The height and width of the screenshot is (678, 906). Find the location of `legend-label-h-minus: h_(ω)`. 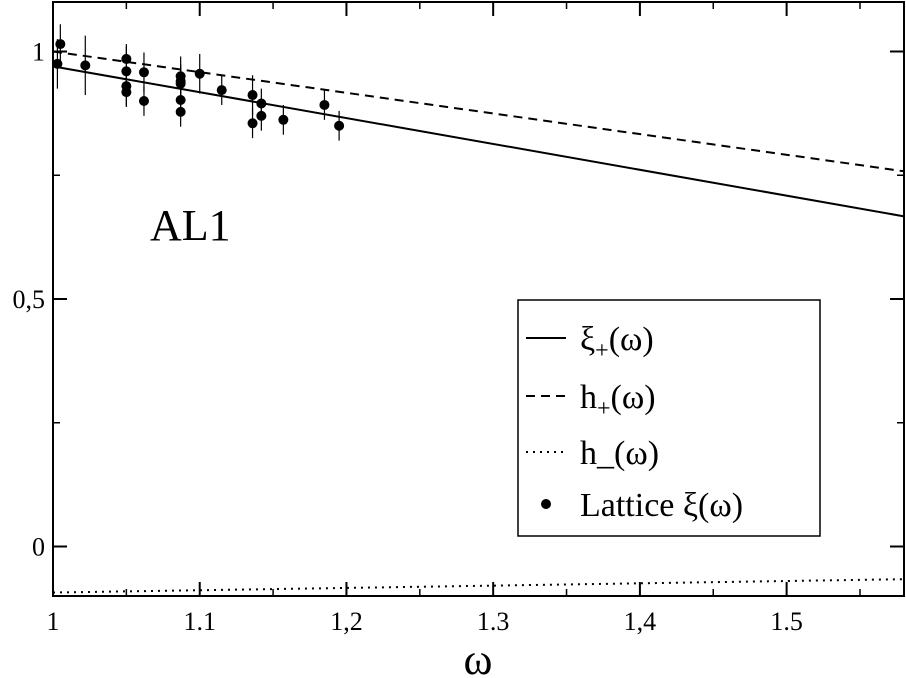

legend-label-h-minus: h_(ω) is located at coordinates (619, 453).